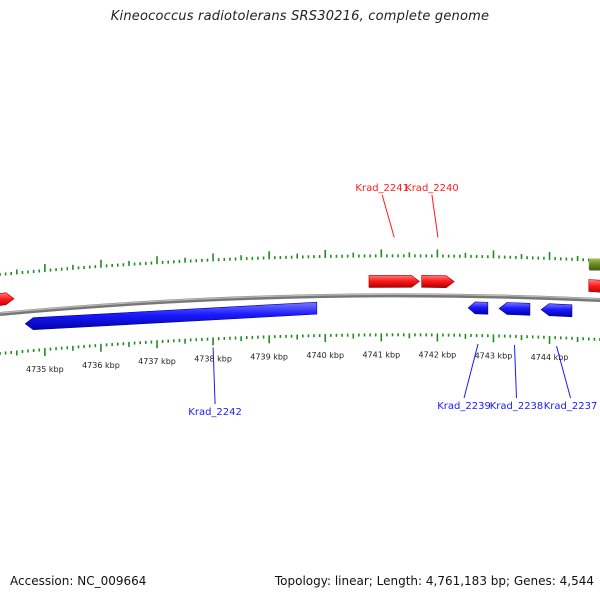 The image size is (600, 600). I want to click on gene-label: Krad_2238, so click(517, 406).